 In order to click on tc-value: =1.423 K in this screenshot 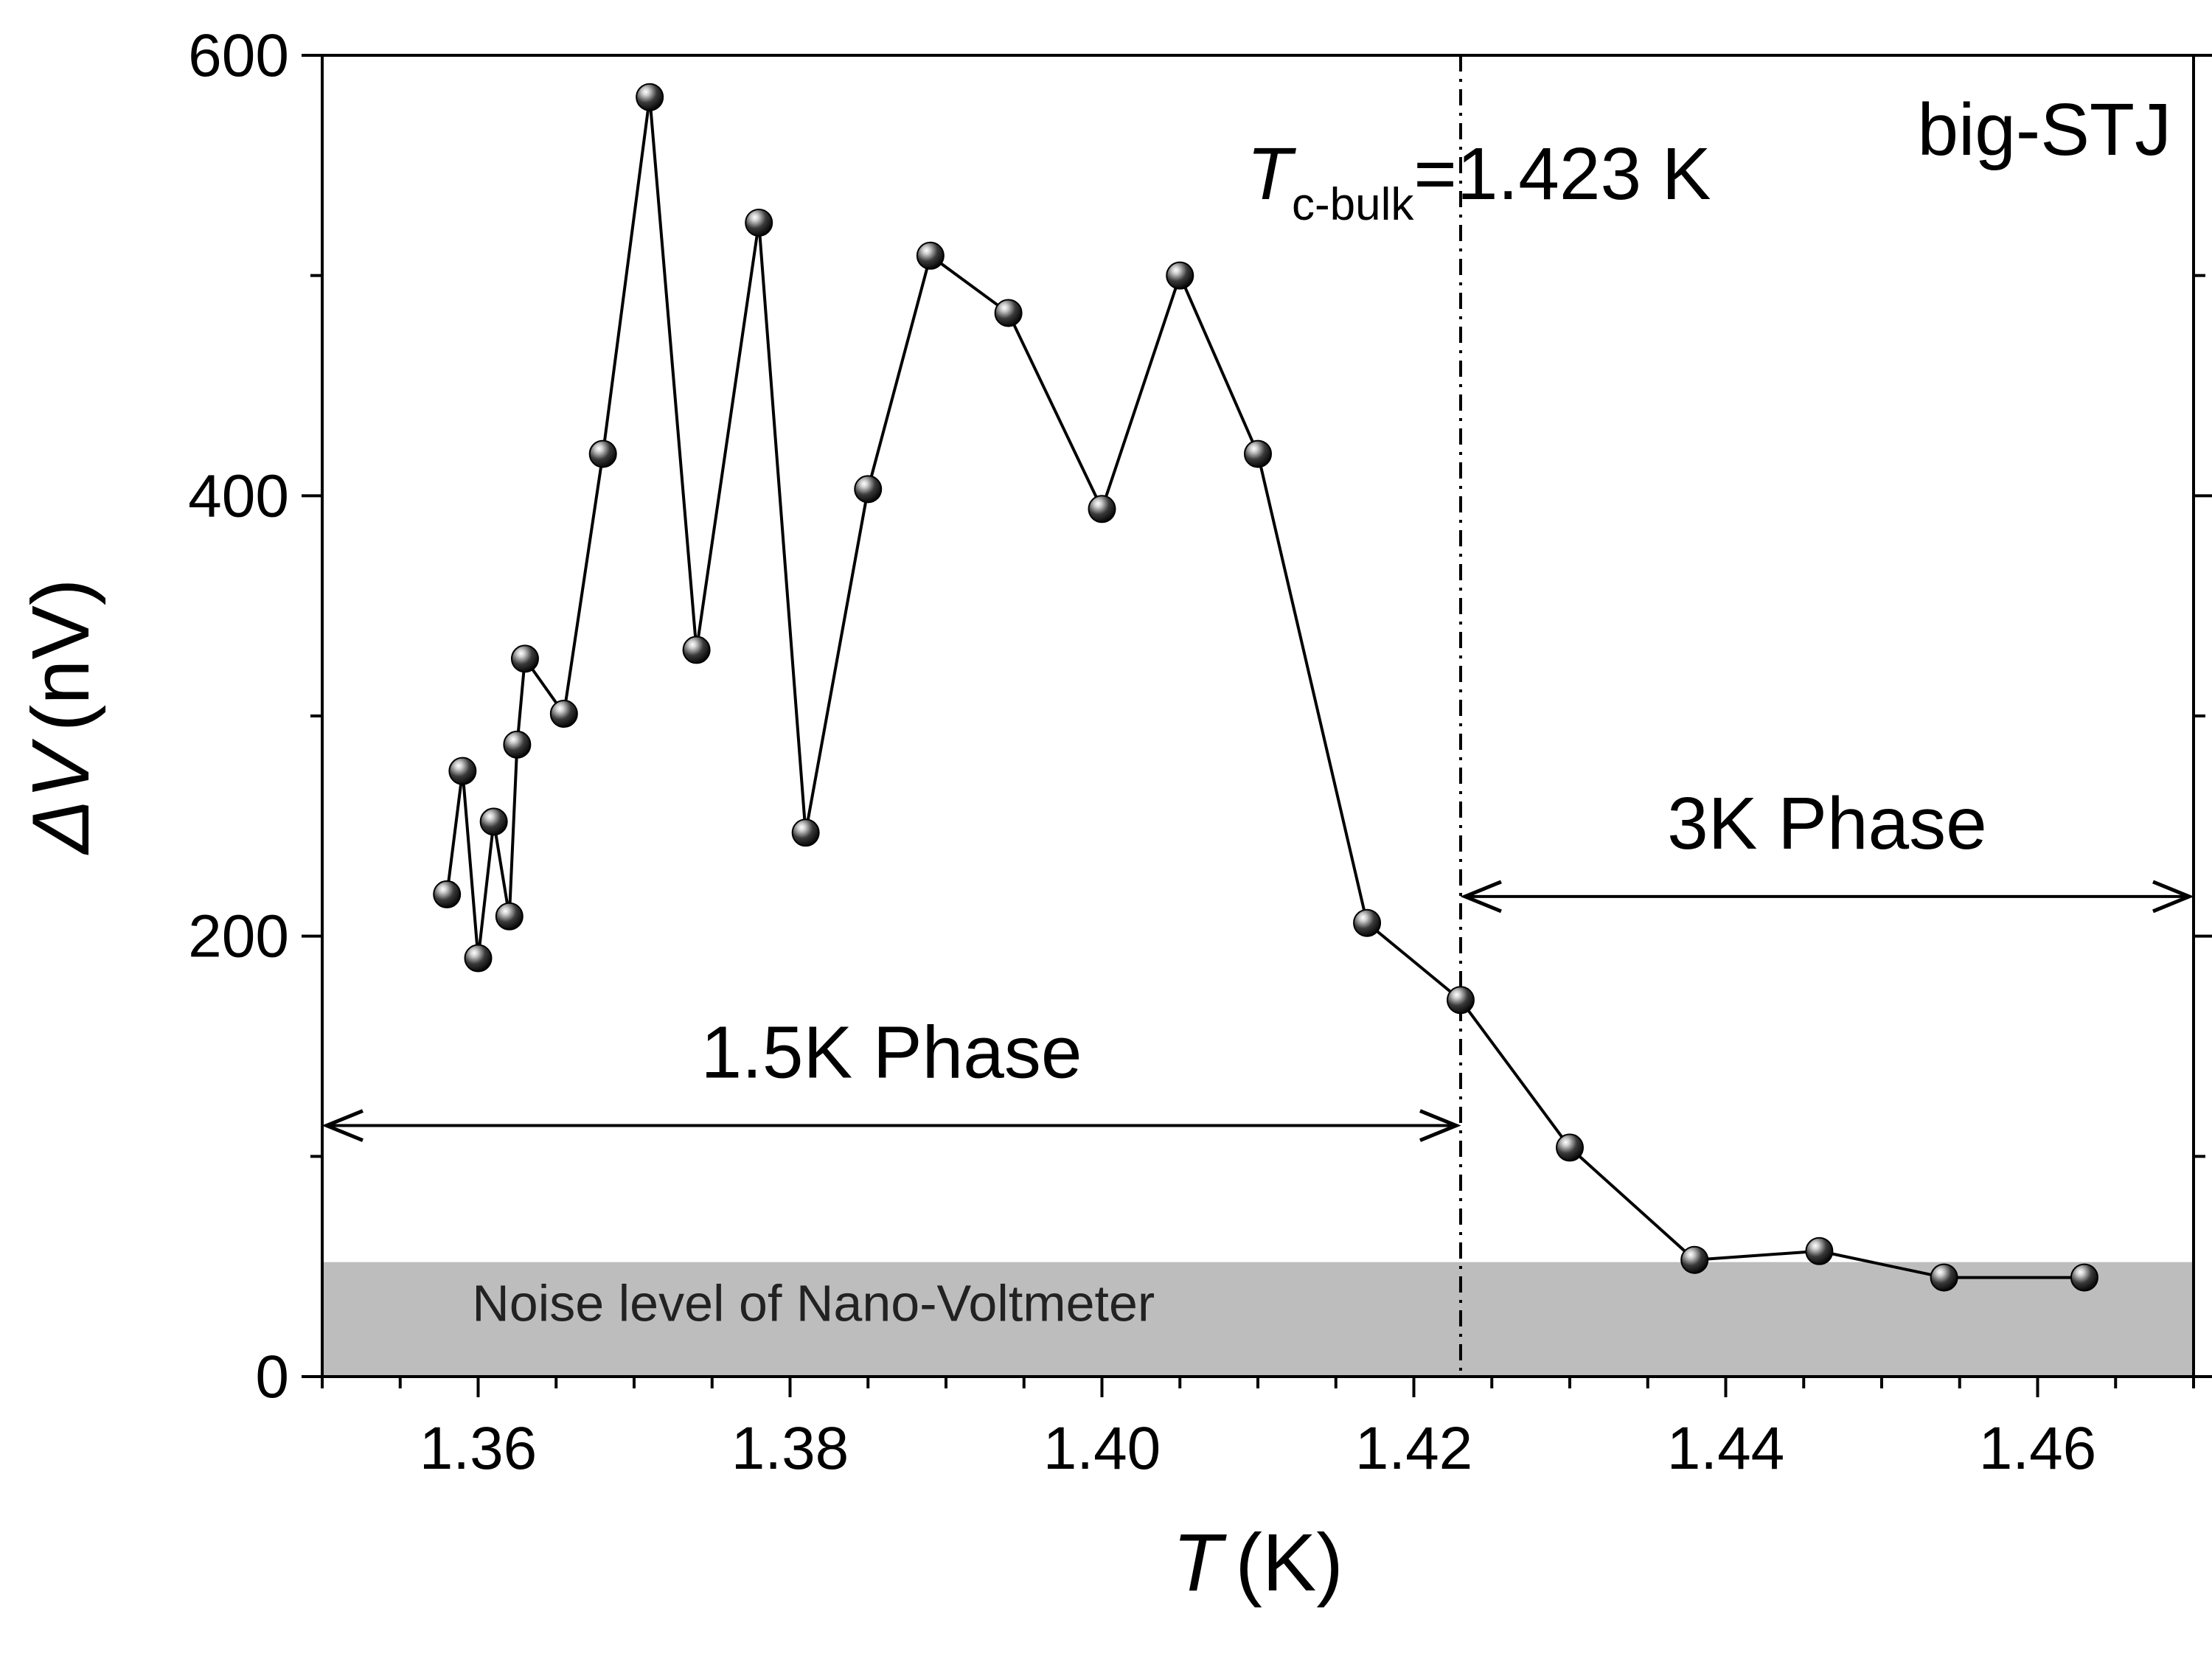, I will do `click(1562, 174)`.